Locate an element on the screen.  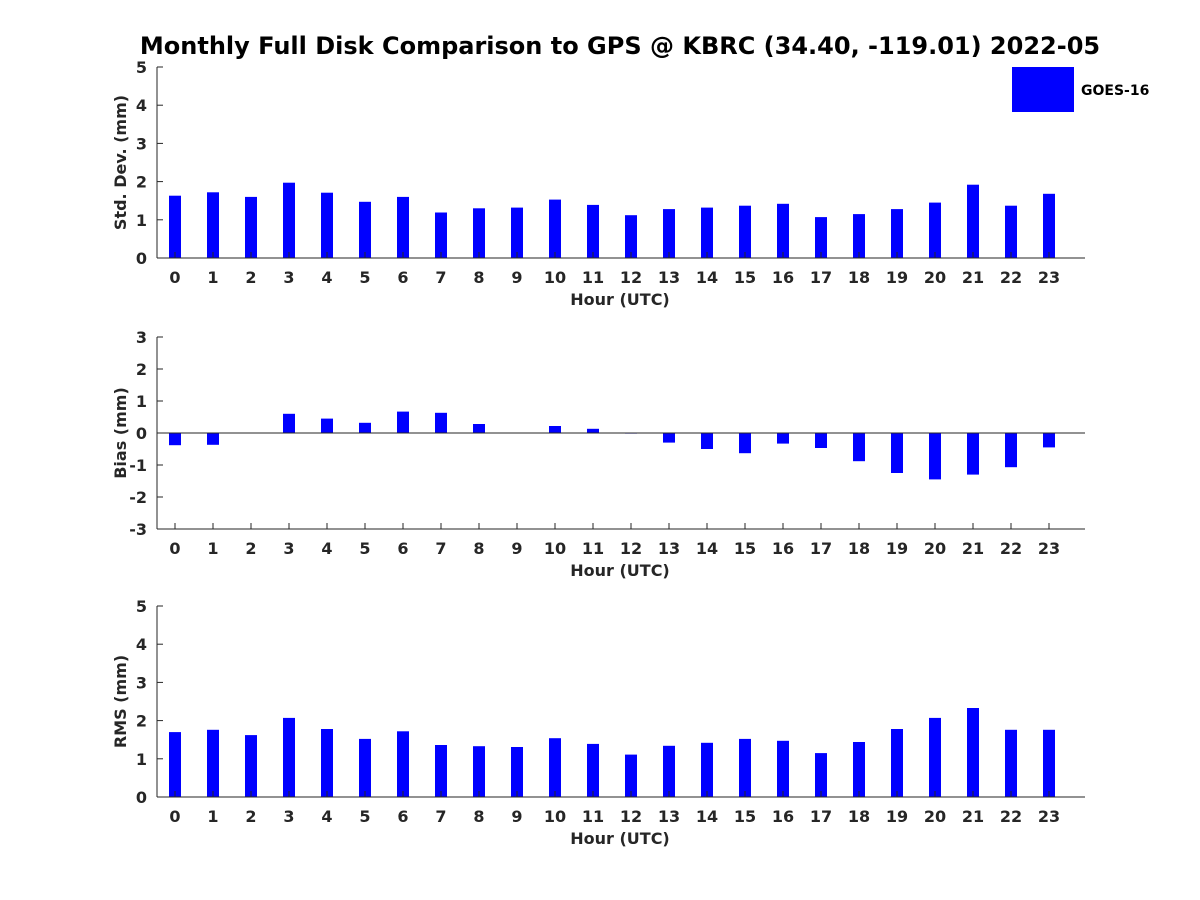
std-dev-y-tick-label: 3 is located at coordinates (141, 143).